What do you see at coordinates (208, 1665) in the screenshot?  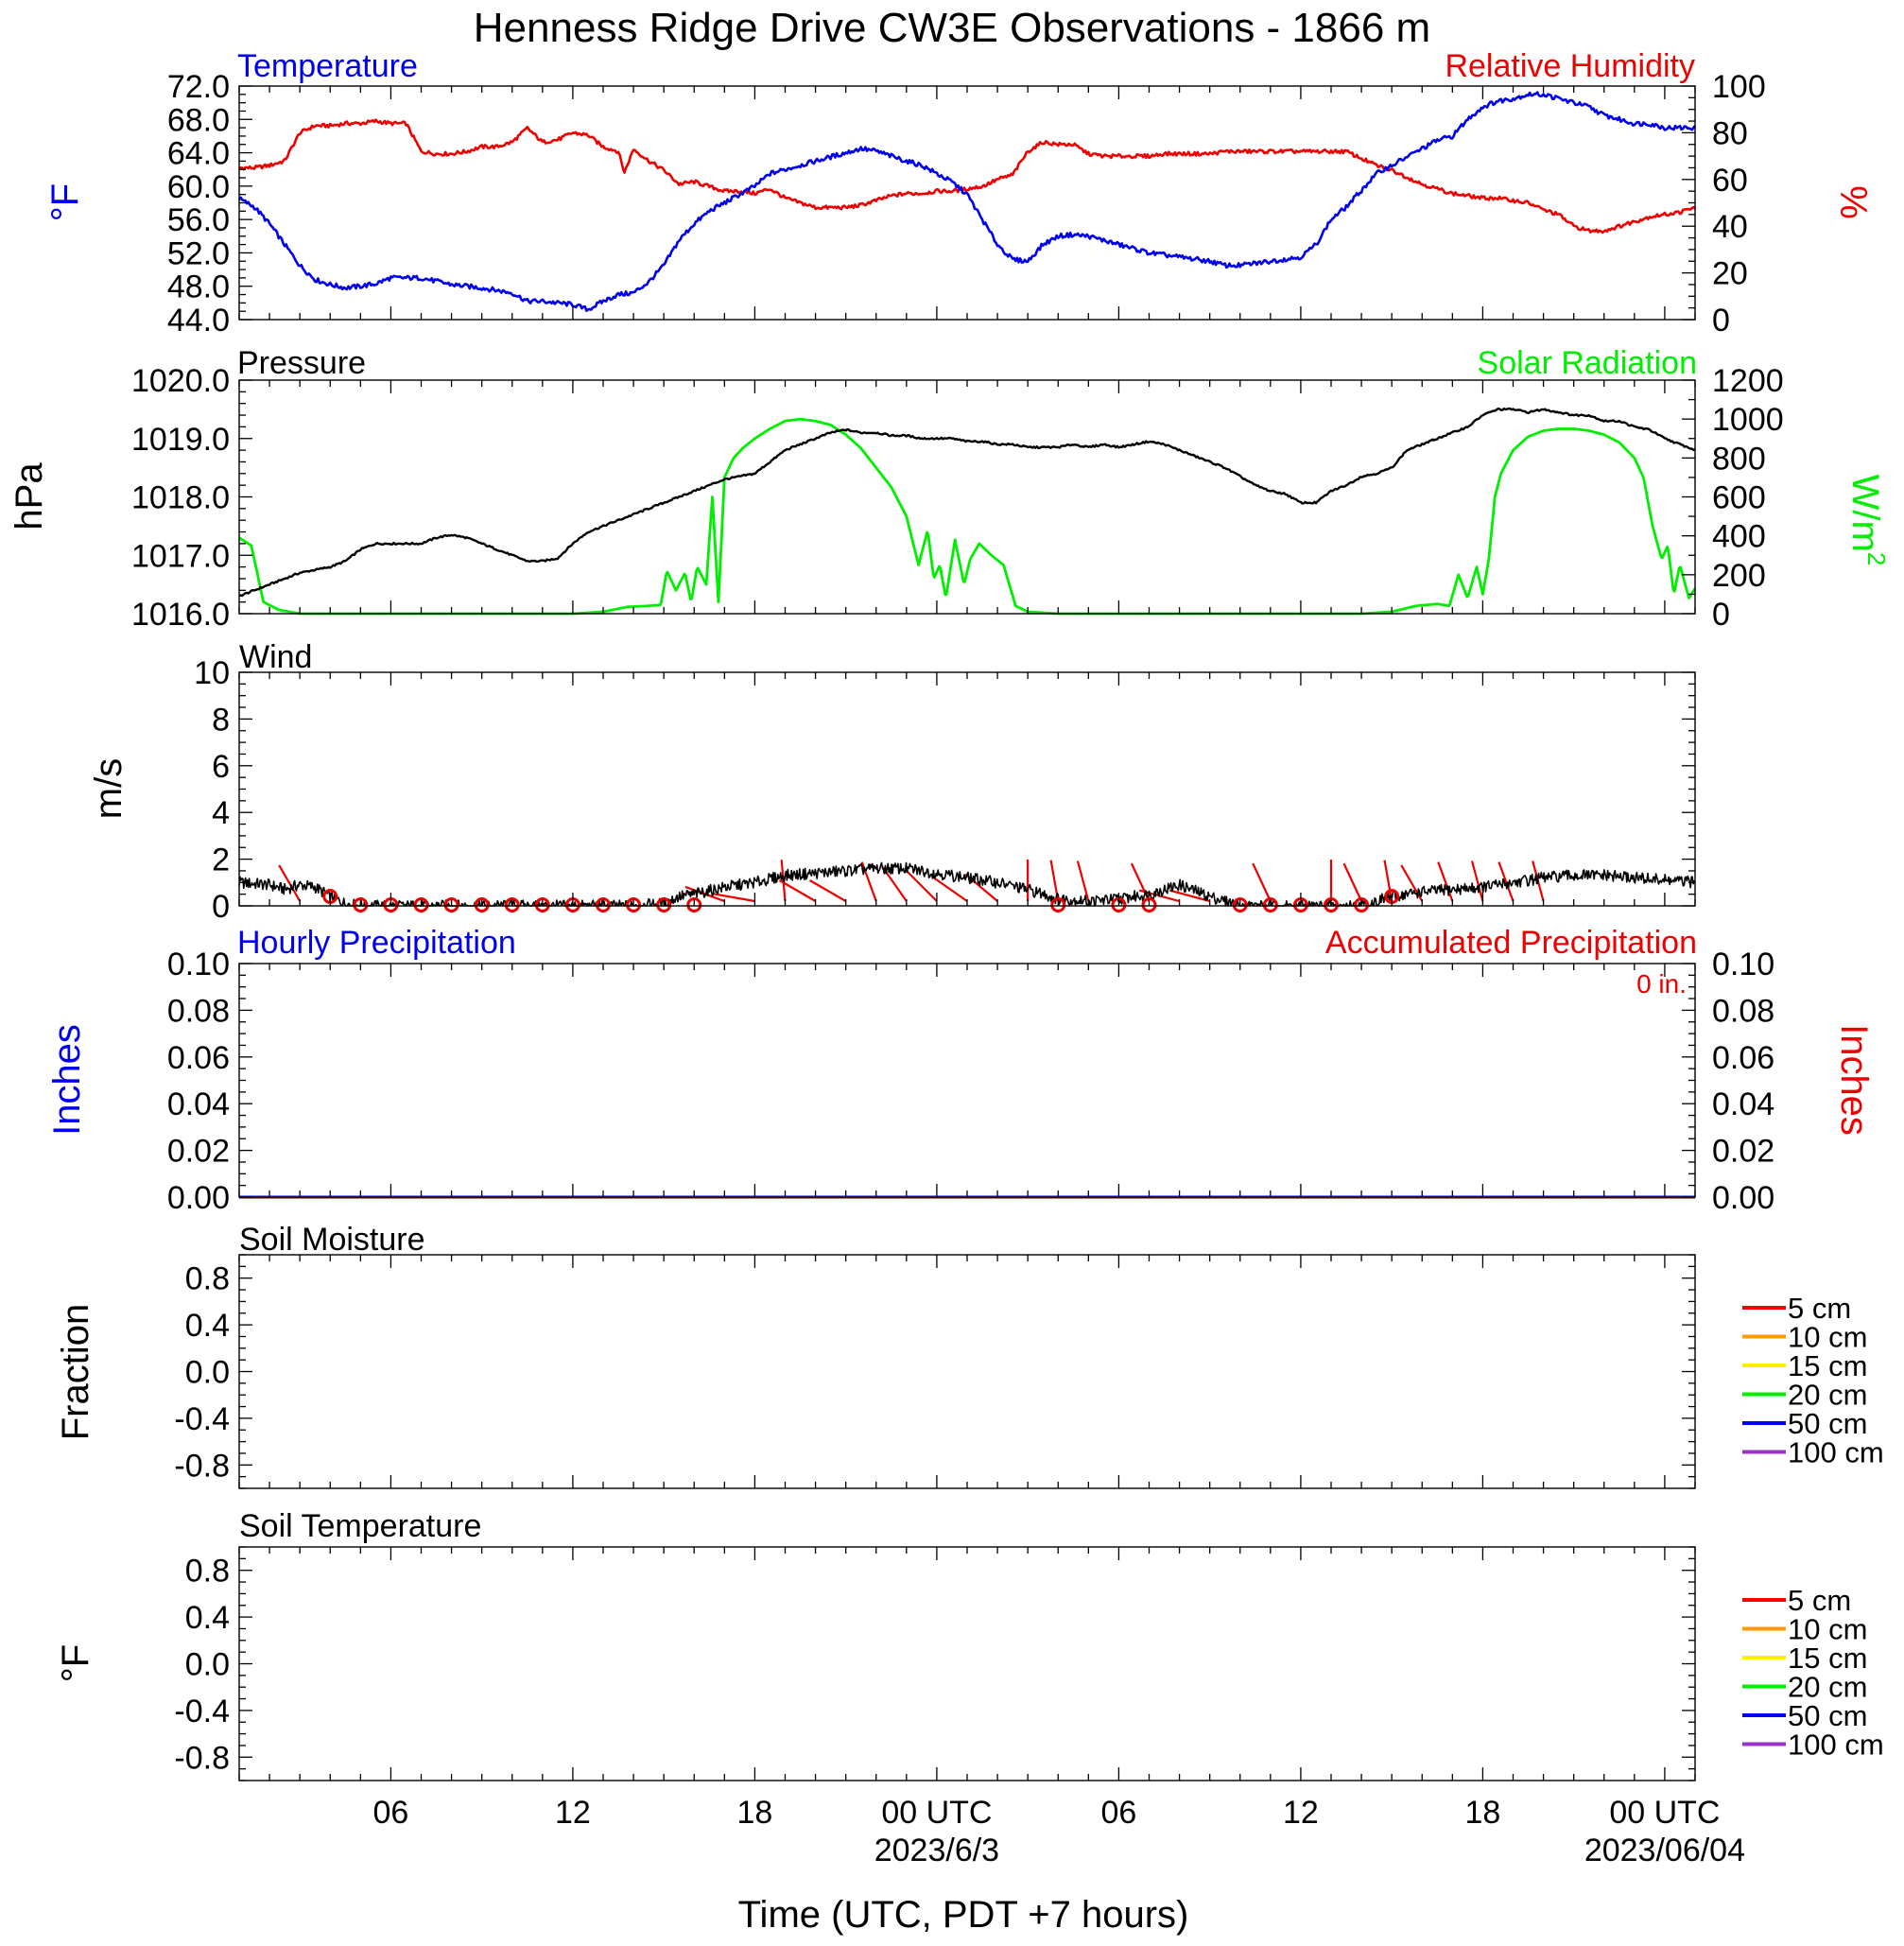 I see `soil-temp-tick-label: 0.0` at bounding box center [208, 1665].